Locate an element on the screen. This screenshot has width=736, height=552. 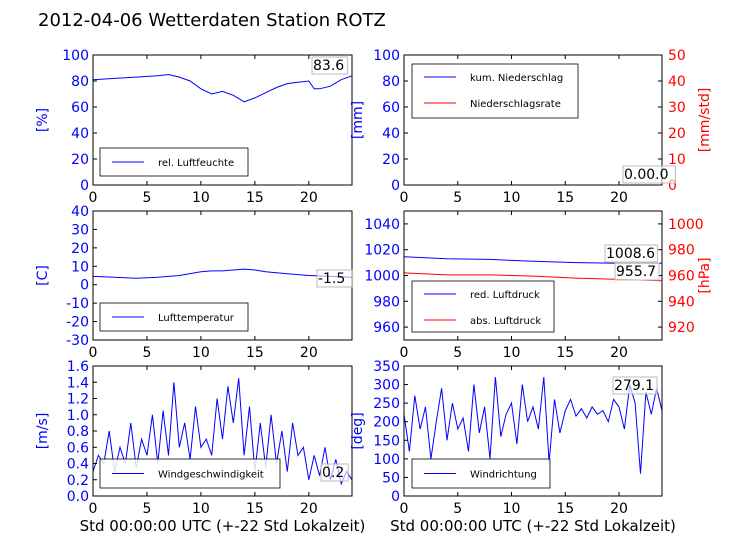
pressure-legend-box is located at coordinates (483, 306).